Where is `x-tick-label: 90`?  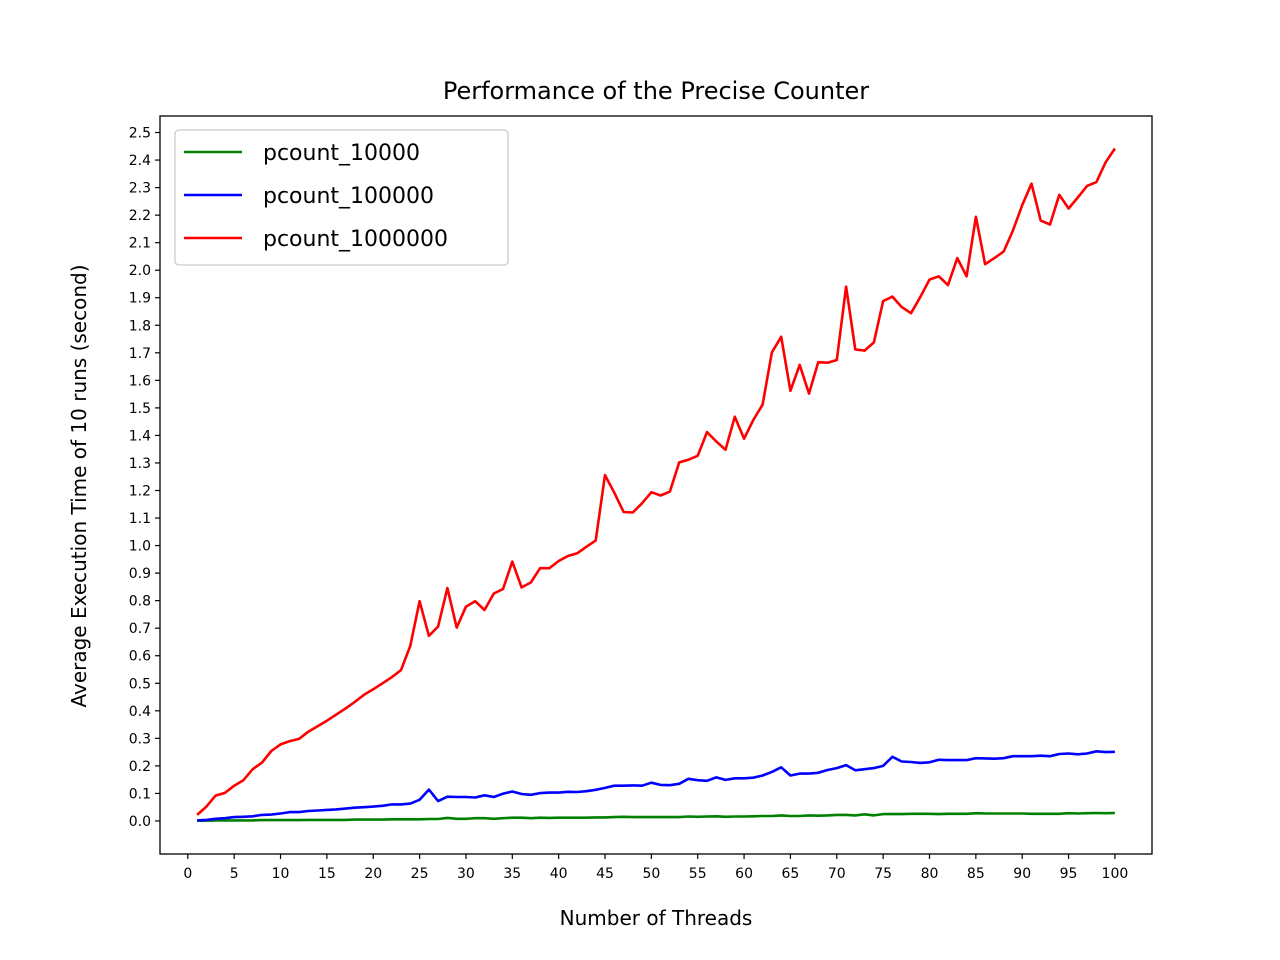
x-tick-label: 90 is located at coordinates (1022, 874).